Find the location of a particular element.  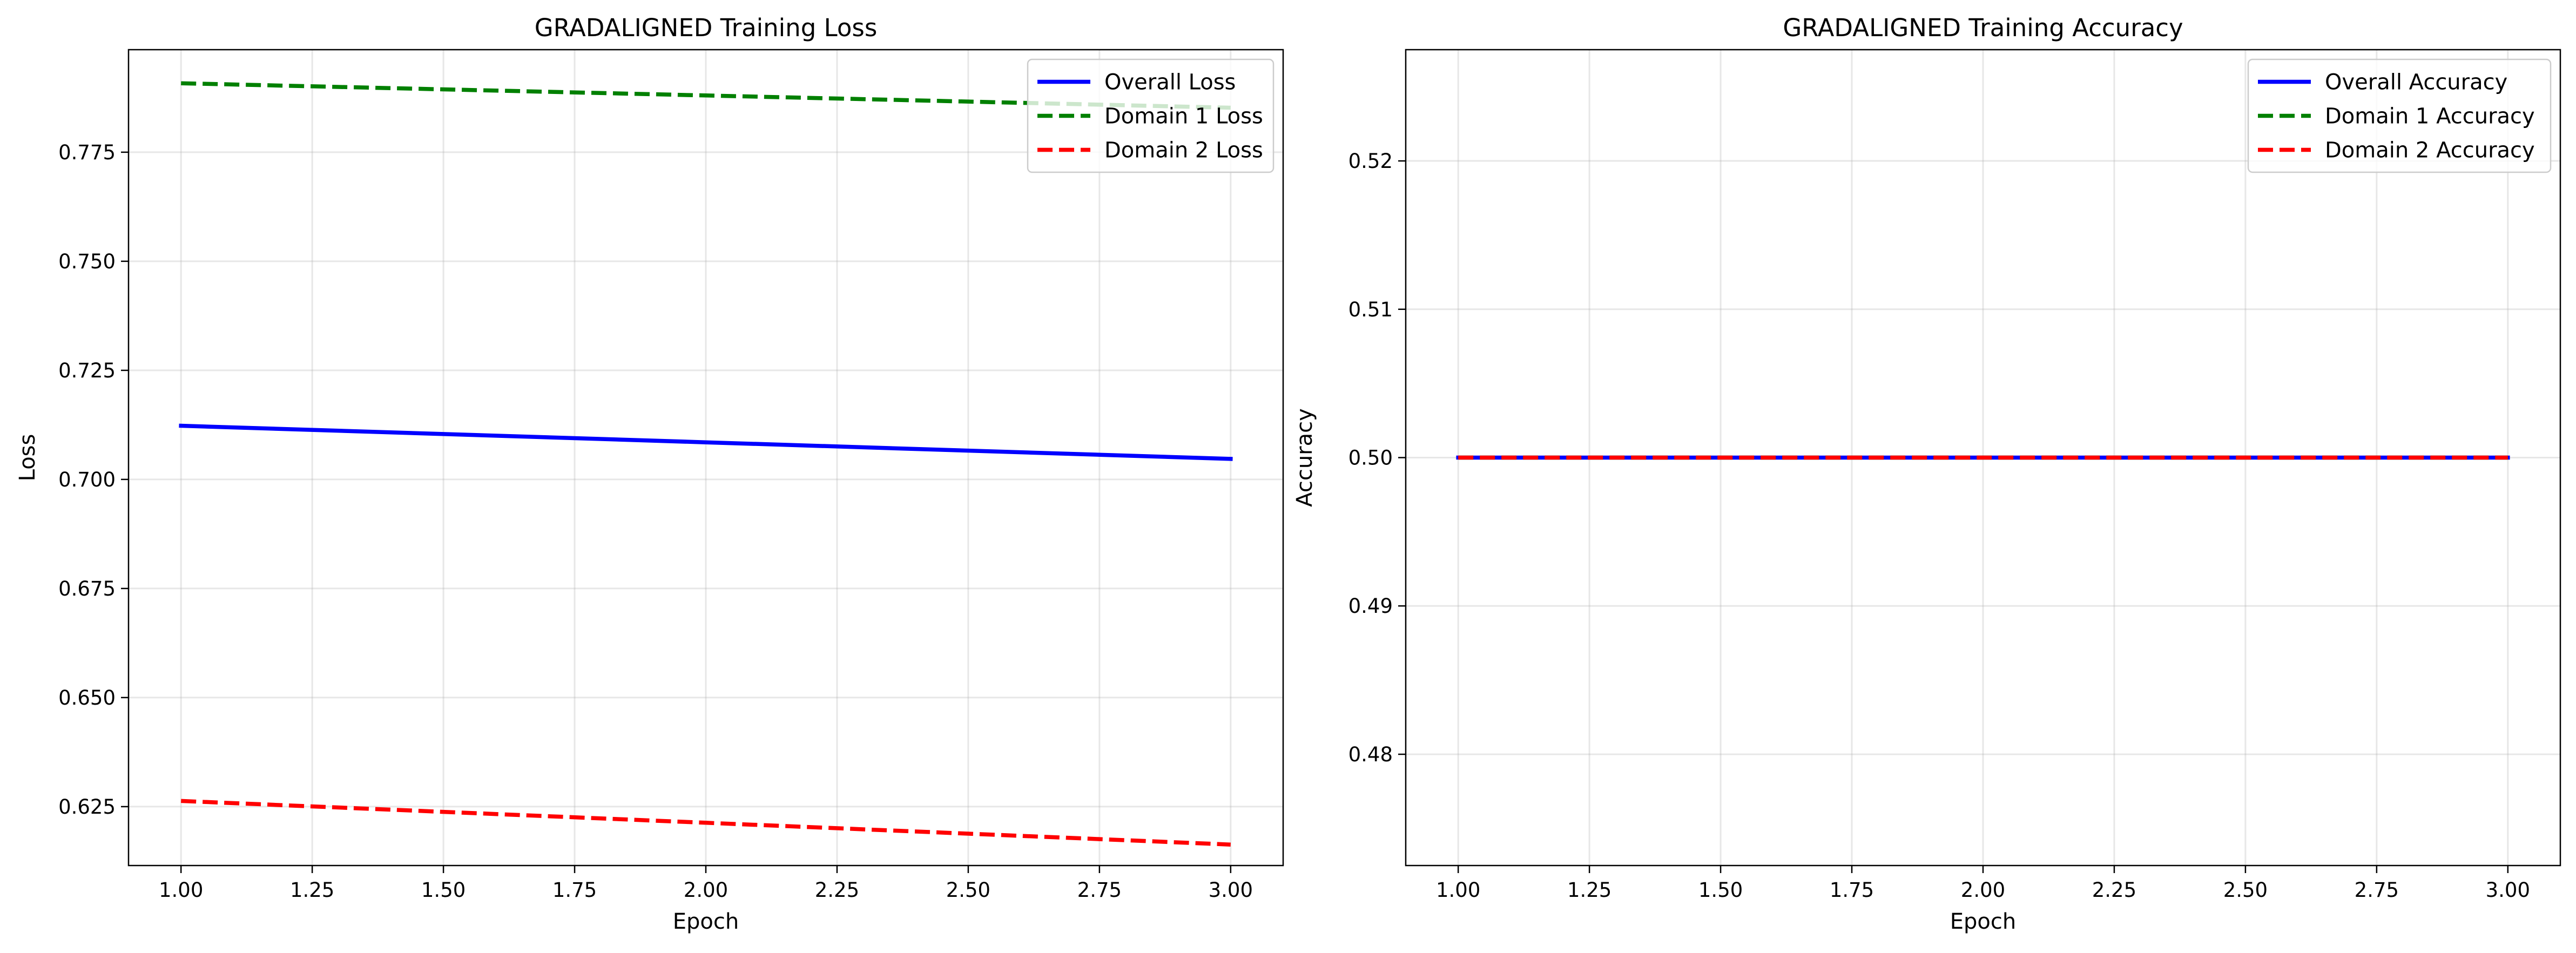

loss-x-tick-label: 2.00 is located at coordinates (706, 890).